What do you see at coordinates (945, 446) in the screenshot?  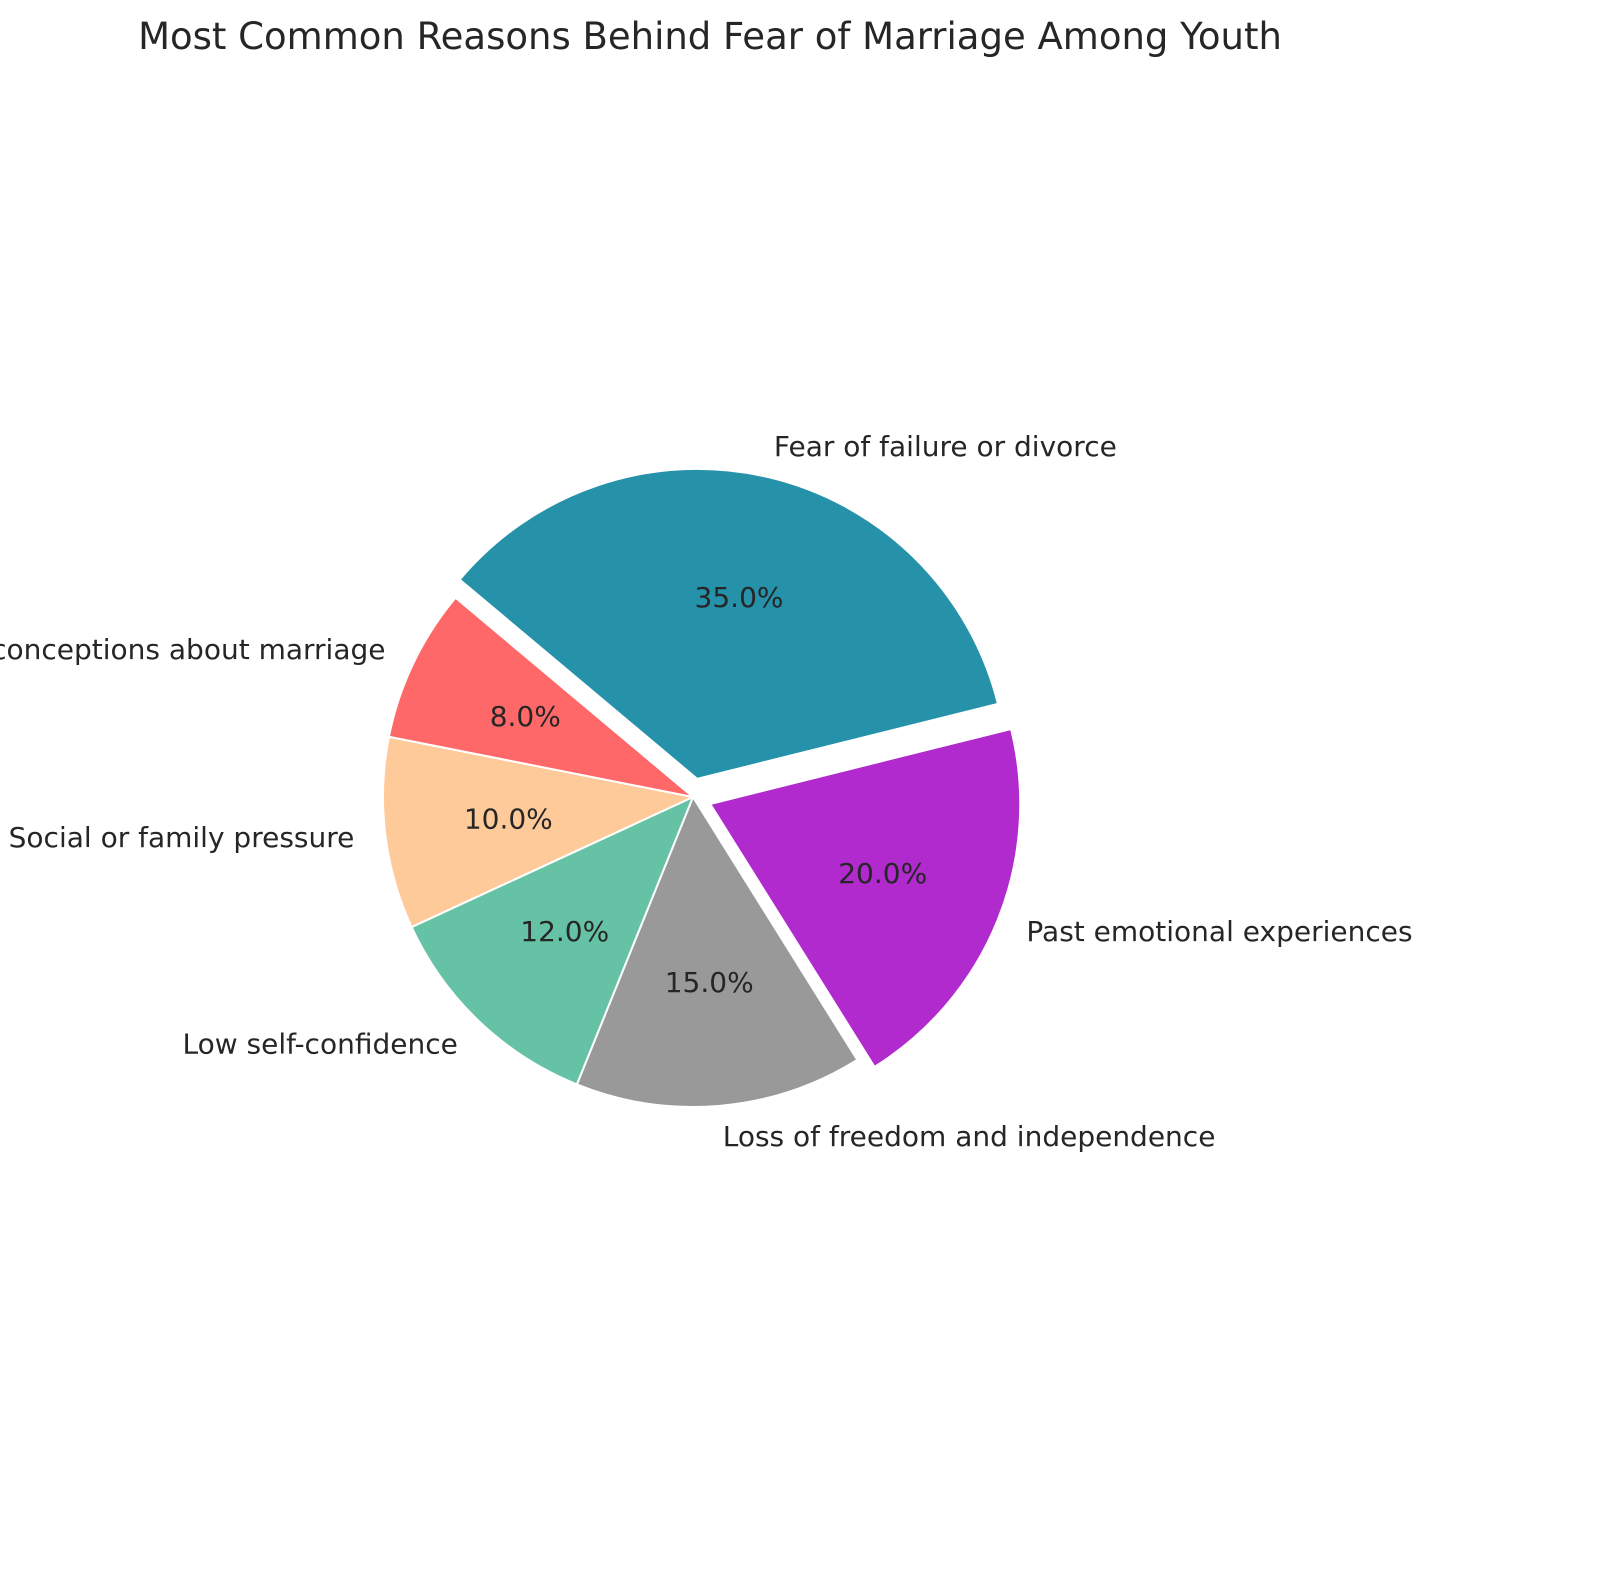 I see `pie-category-label-0: Fear of failure or divorce` at bounding box center [945, 446].